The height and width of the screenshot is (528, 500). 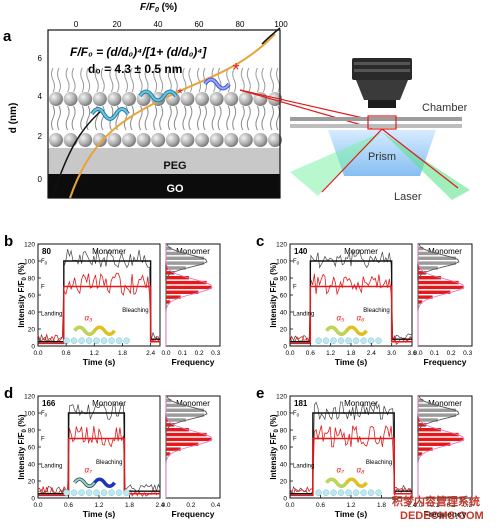 I want to click on chamber-slide, so click(x=376, y=119).